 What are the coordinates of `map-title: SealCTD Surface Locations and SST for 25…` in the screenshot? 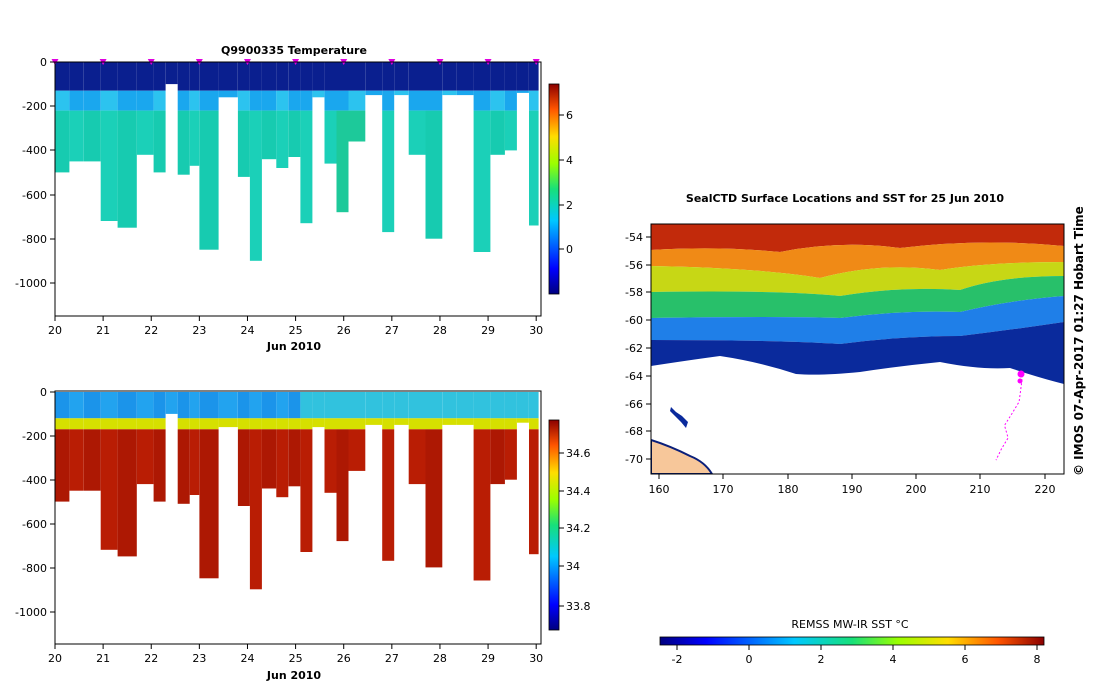 It's located at (845, 198).